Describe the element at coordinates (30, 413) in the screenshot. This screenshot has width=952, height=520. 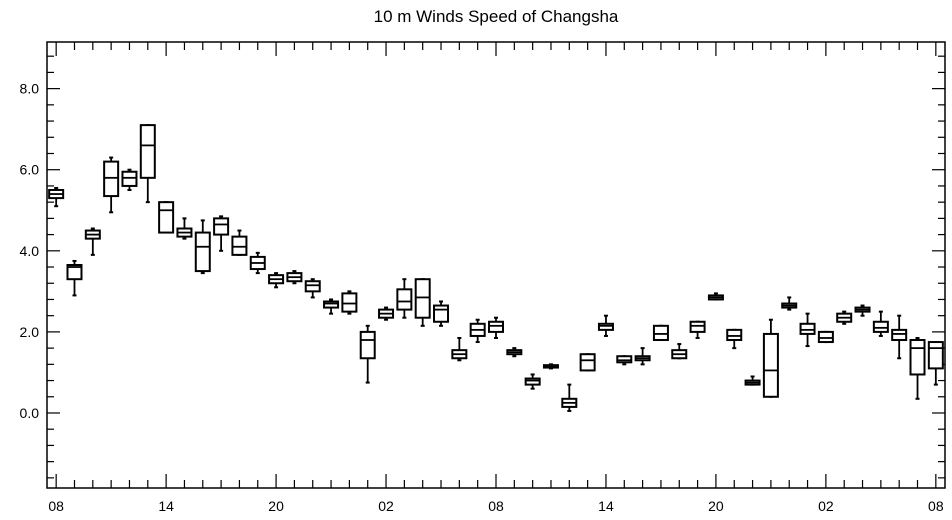
I see `y-tick-label: 0.0` at that location.